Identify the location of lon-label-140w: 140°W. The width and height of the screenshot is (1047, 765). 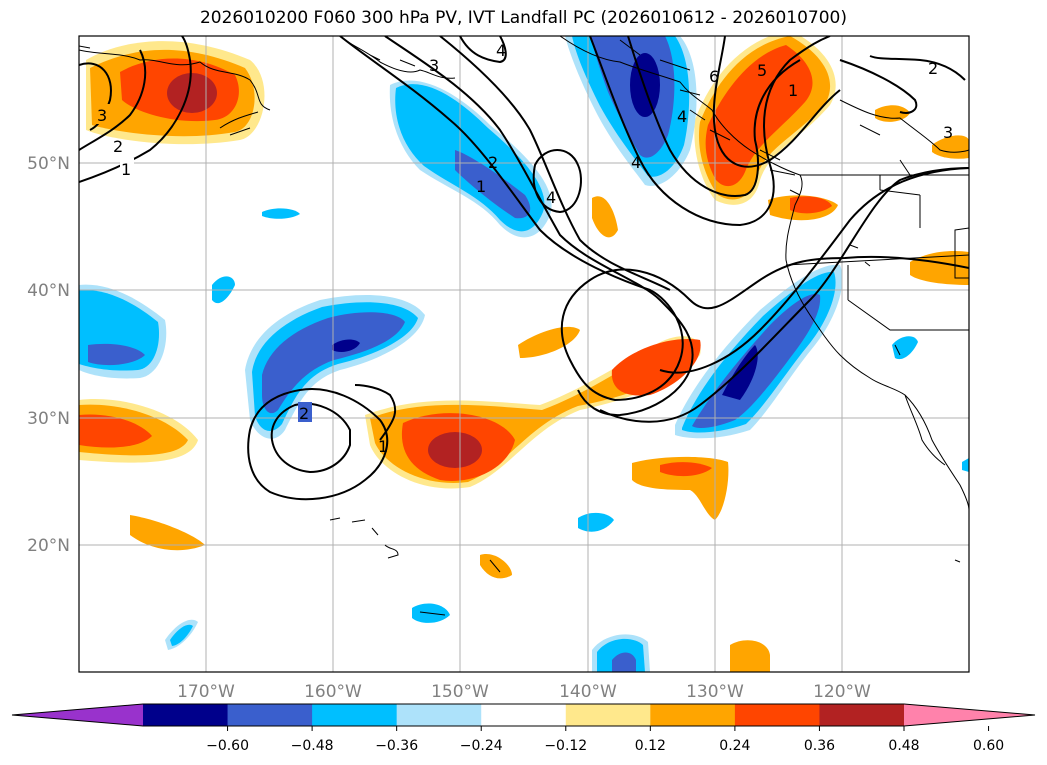
(588, 692).